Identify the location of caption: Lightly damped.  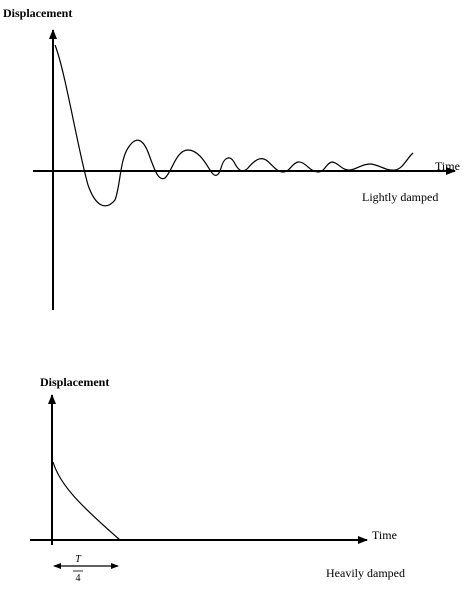
(400, 197).